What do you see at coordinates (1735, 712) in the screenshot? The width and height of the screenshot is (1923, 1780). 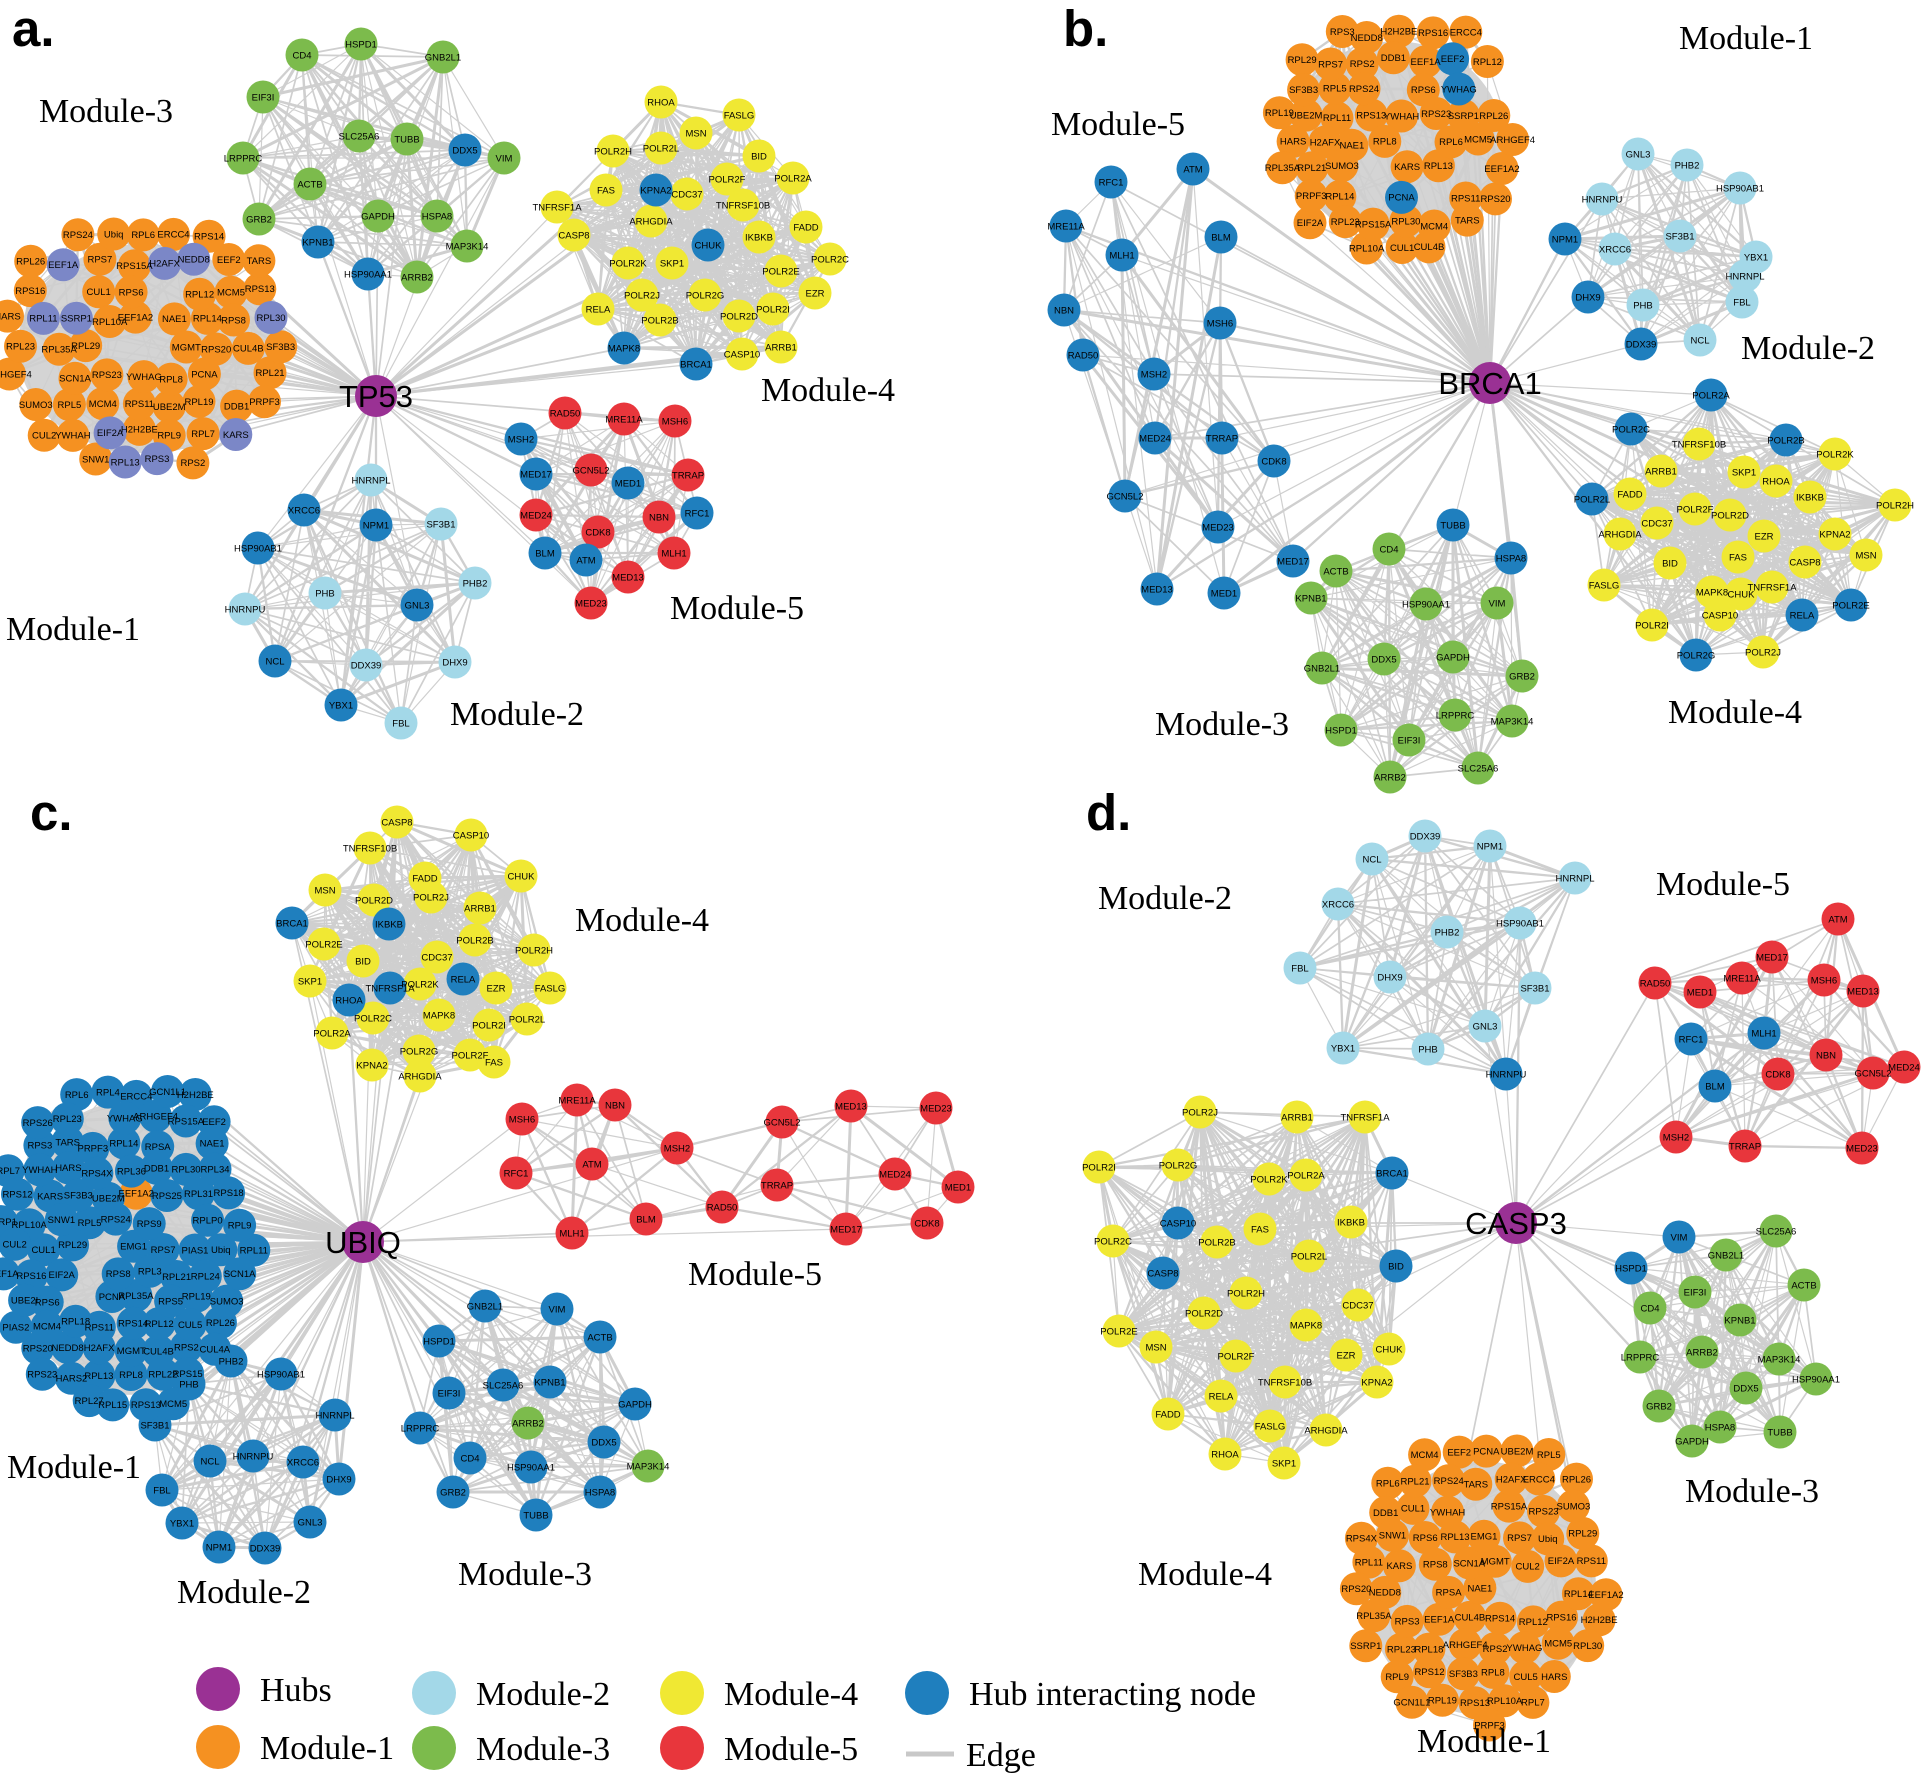 I see `svg-text: Module-4` at bounding box center [1735, 712].